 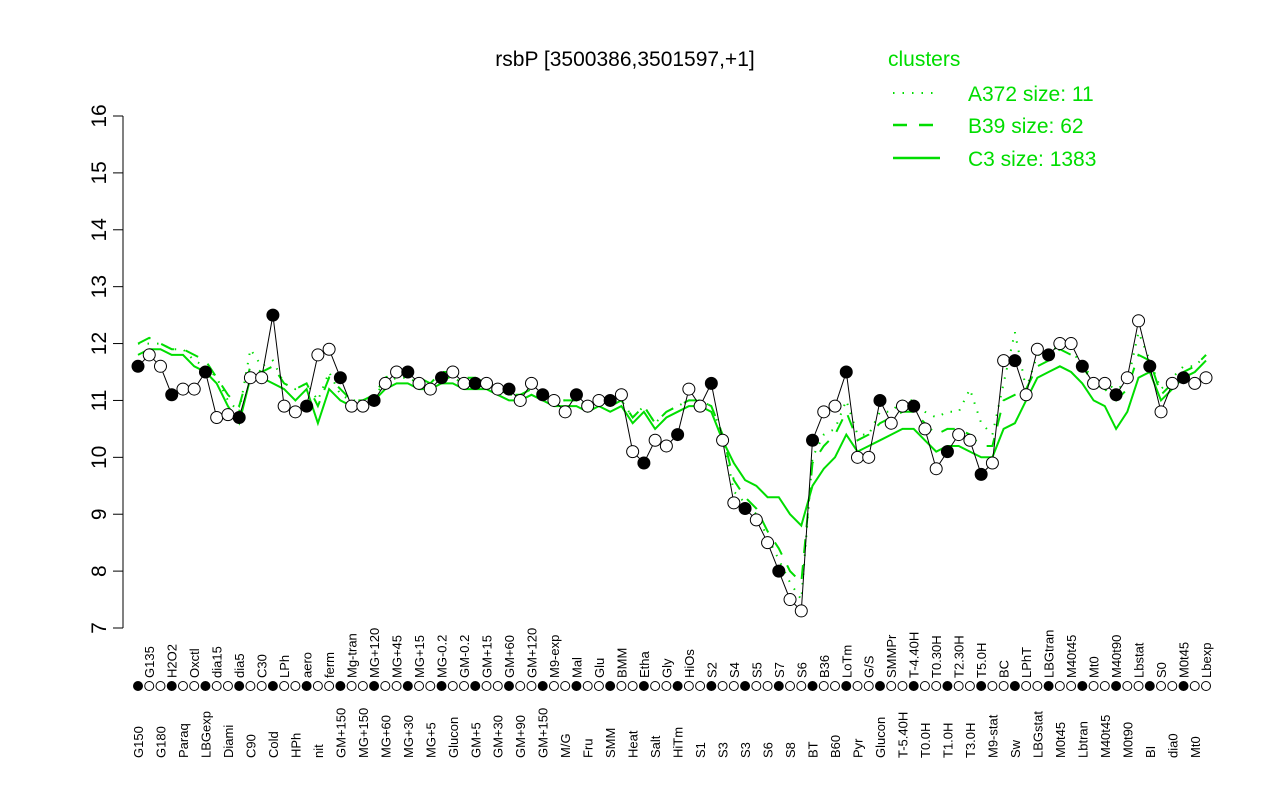 I want to click on x-tick-label: S0, so click(x=1161, y=670).